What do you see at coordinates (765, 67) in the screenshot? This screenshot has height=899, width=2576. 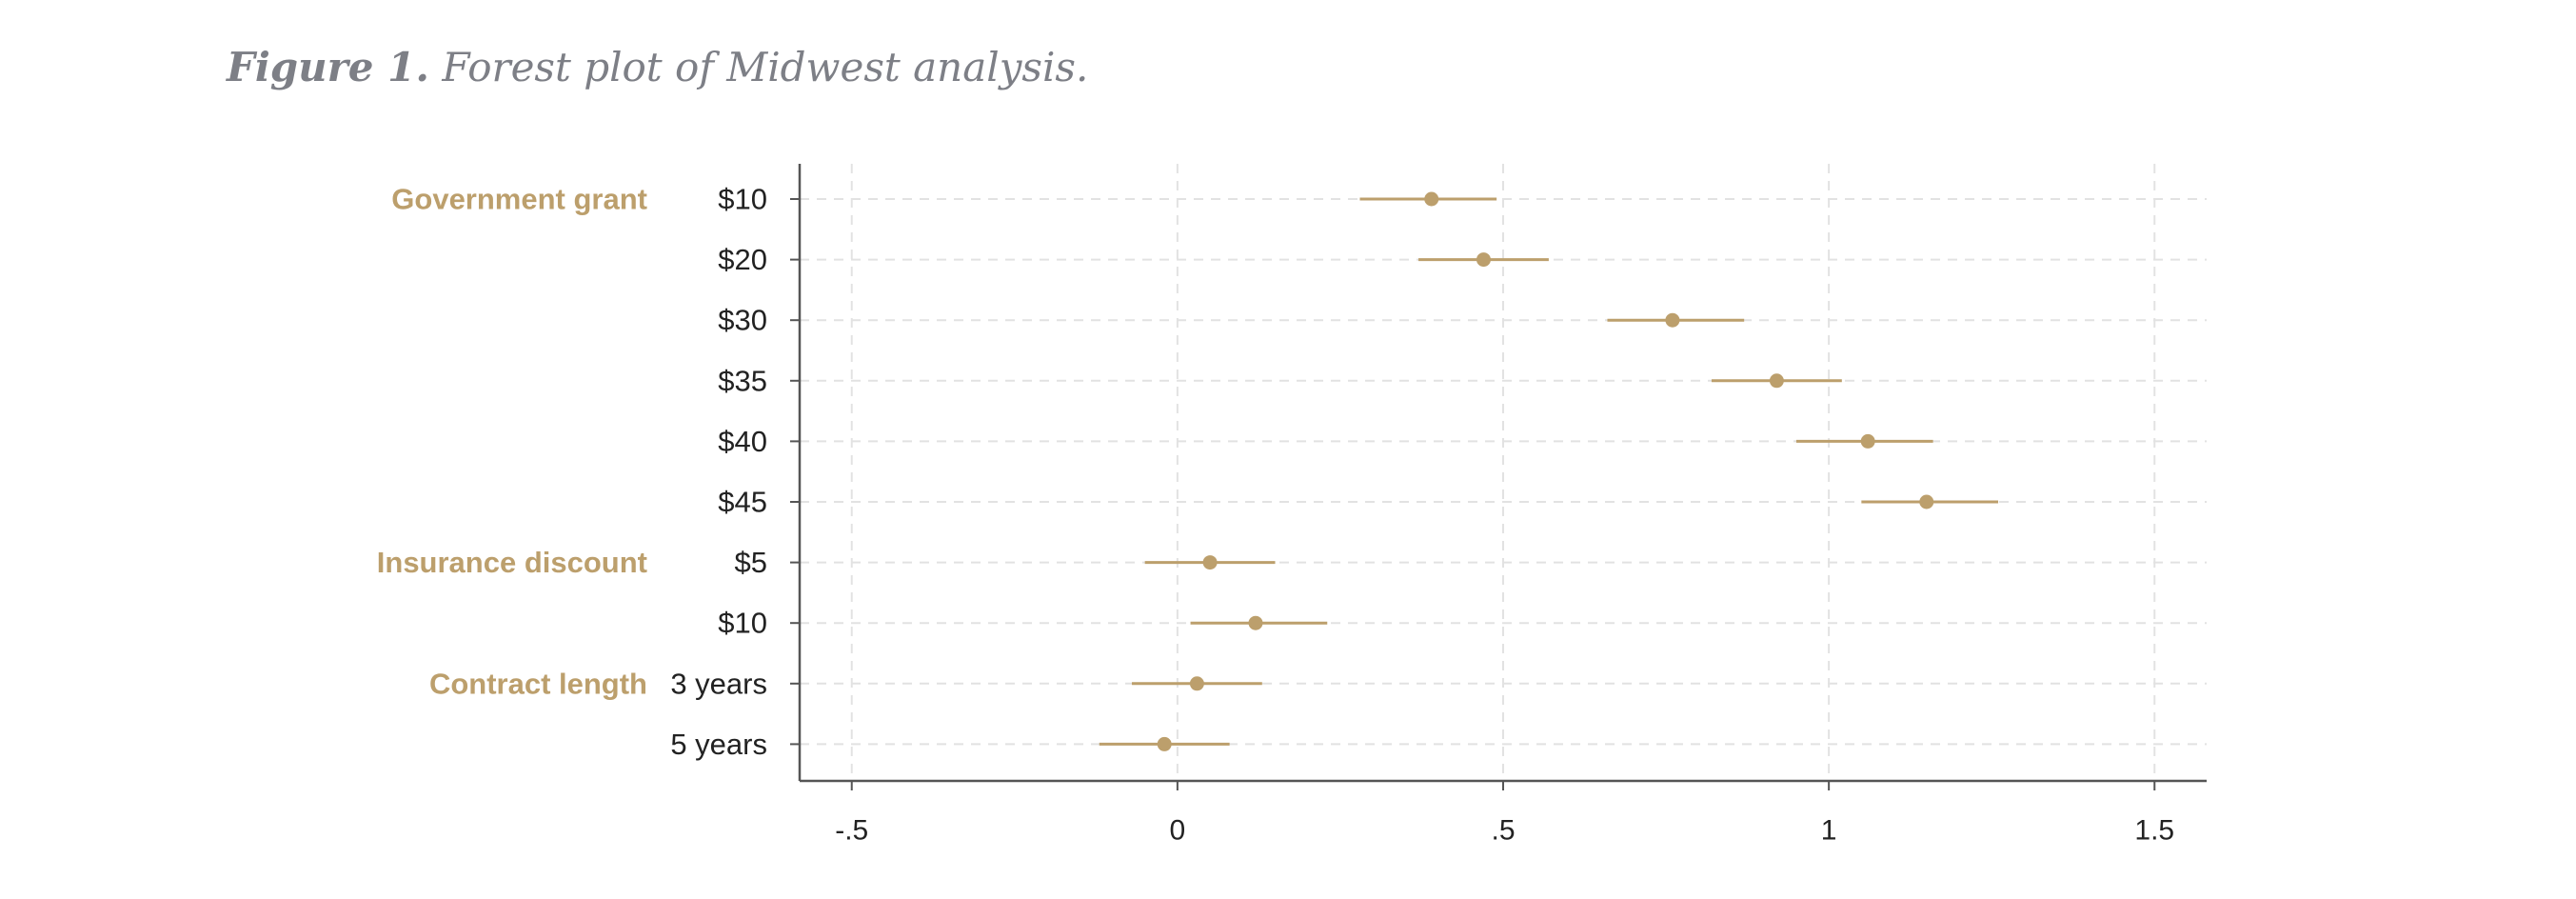 I see `figure-title: Forest plot of Midwest analysis.` at bounding box center [765, 67].